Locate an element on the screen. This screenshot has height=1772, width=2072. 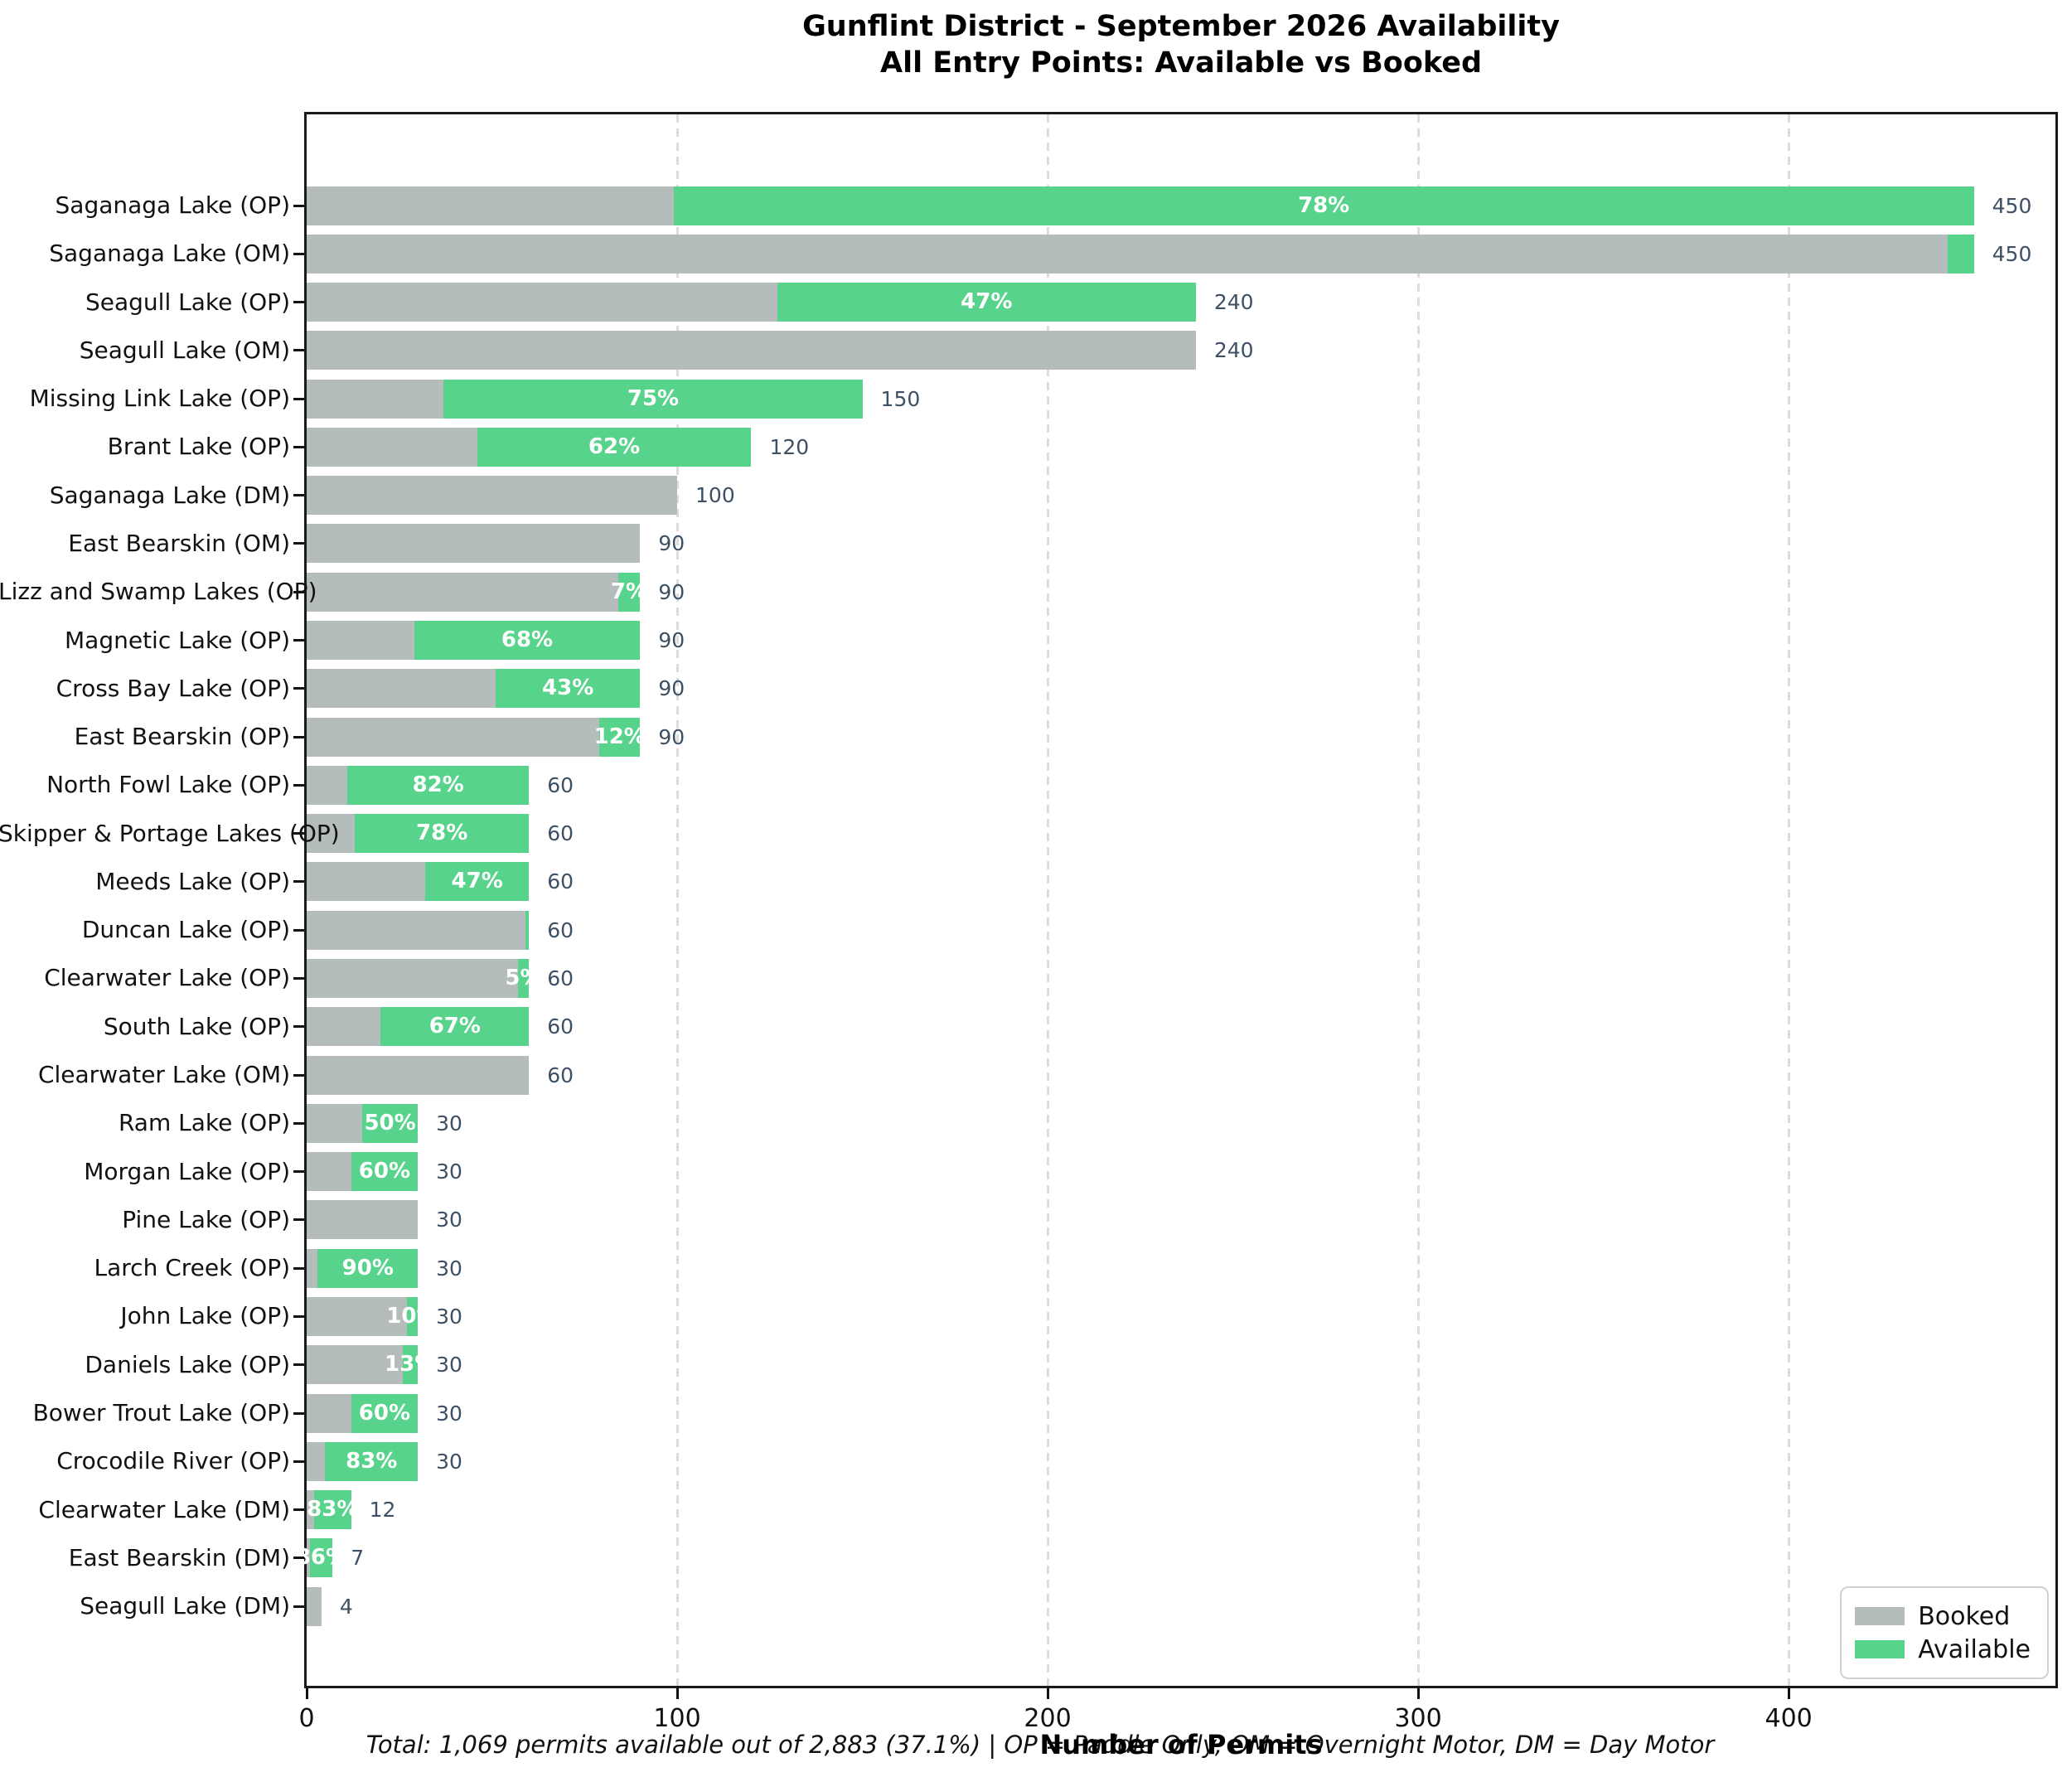
bar-pct-label: 13% is located at coordinates (411, 1364).